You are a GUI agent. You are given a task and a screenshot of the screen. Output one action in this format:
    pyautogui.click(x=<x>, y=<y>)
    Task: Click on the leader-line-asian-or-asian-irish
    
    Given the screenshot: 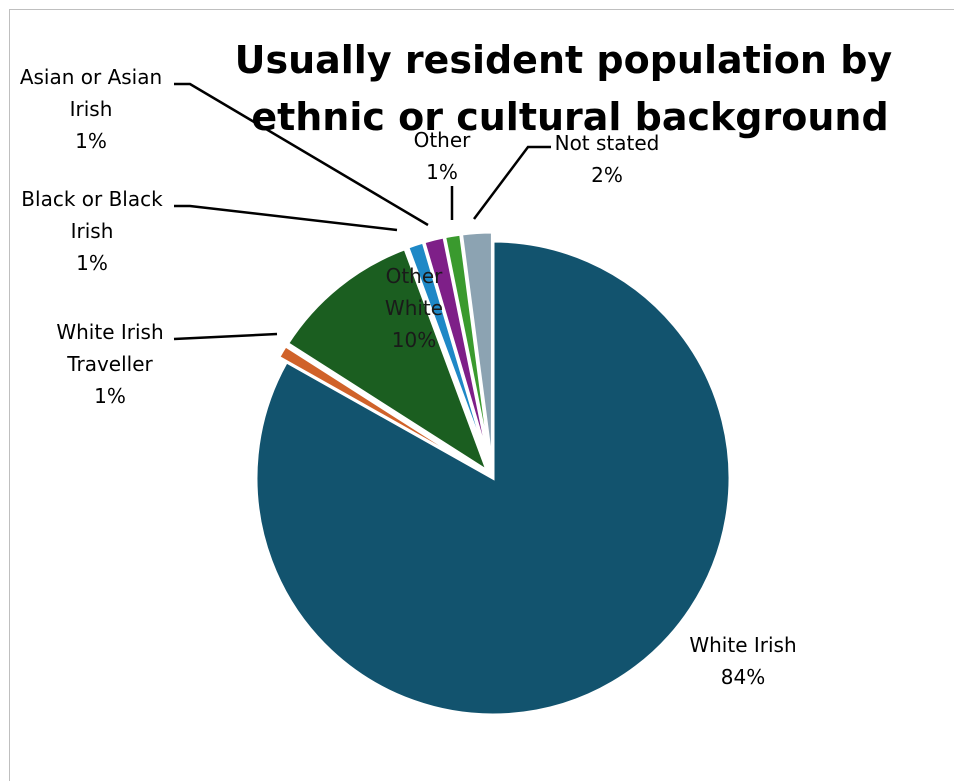 What is the action you would take?
    pyautogui.click(x=301, y=154)
    